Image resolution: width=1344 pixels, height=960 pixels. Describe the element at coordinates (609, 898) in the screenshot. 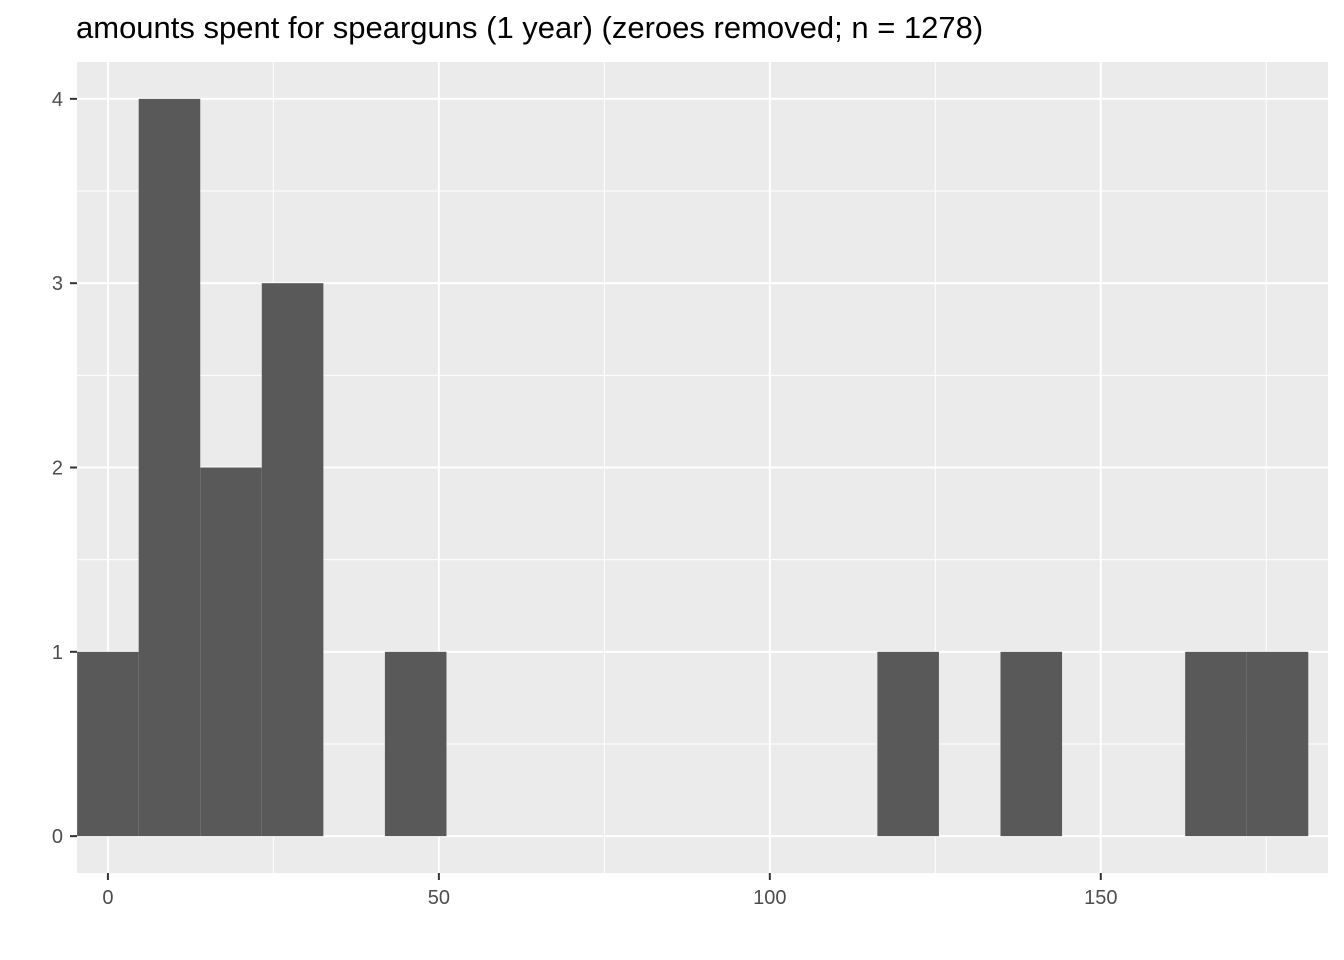

I see `x-axis-tick-labels: 0 50 100 150` at that location.